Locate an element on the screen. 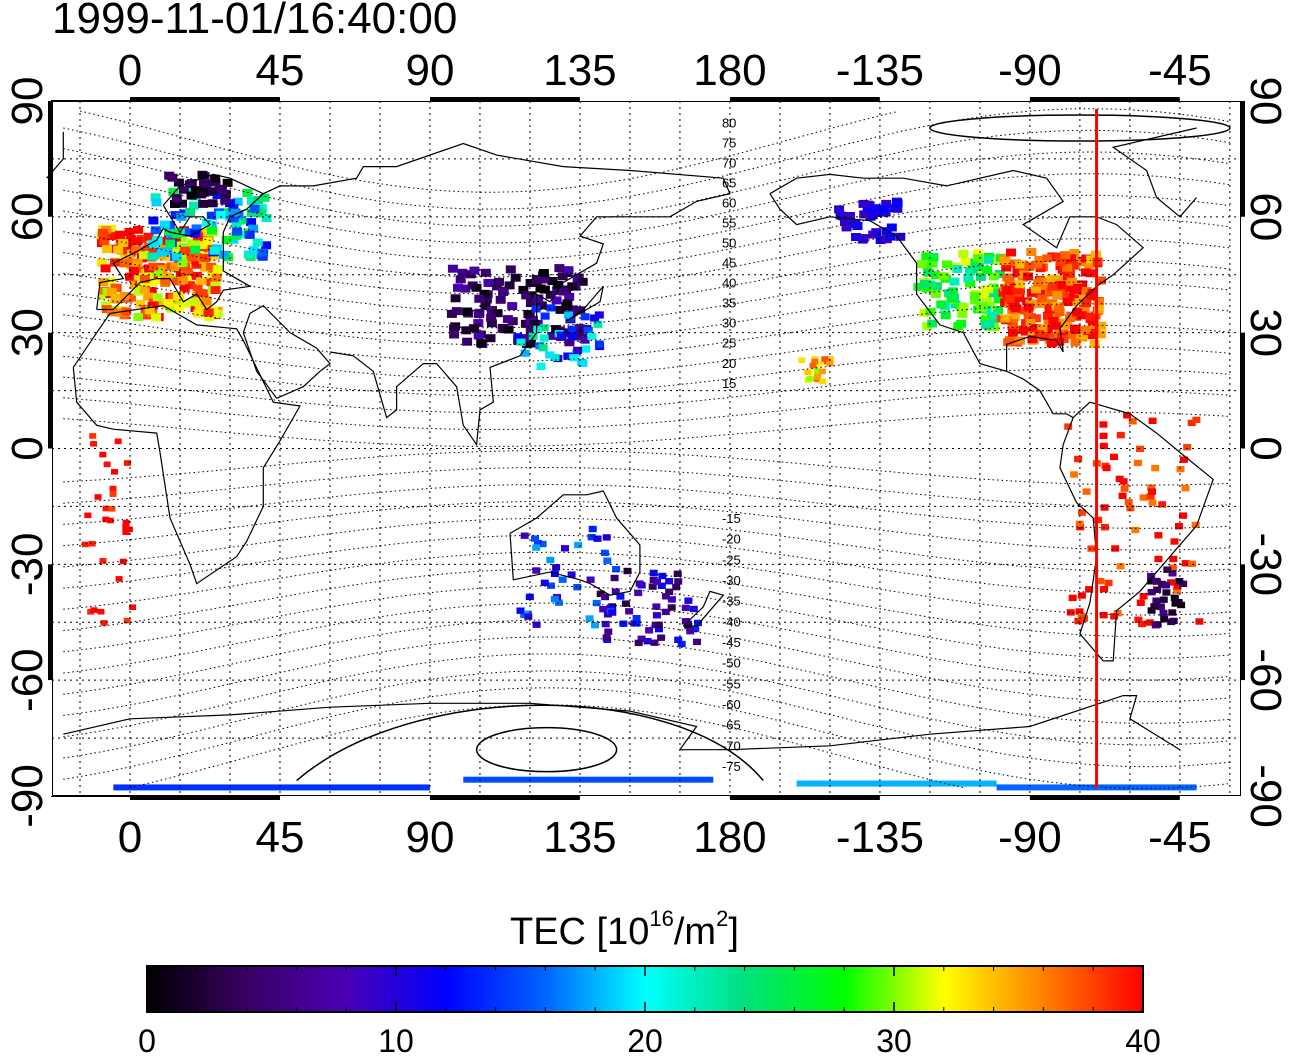 This screenshot has height=1057, width=1292. y-tick-label-right: 0 is located at coordinates (1265, 448).